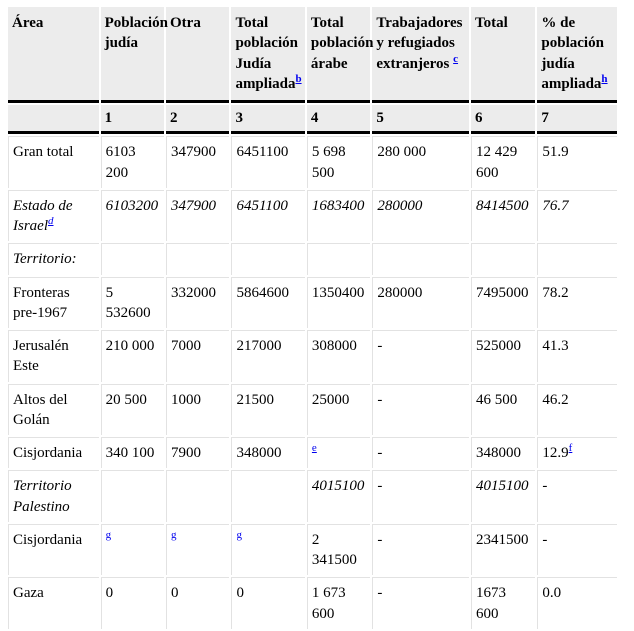 This screenshot has height=631, width=634. I want to click on row-label-cell: Territorio:, so click(53, 259).